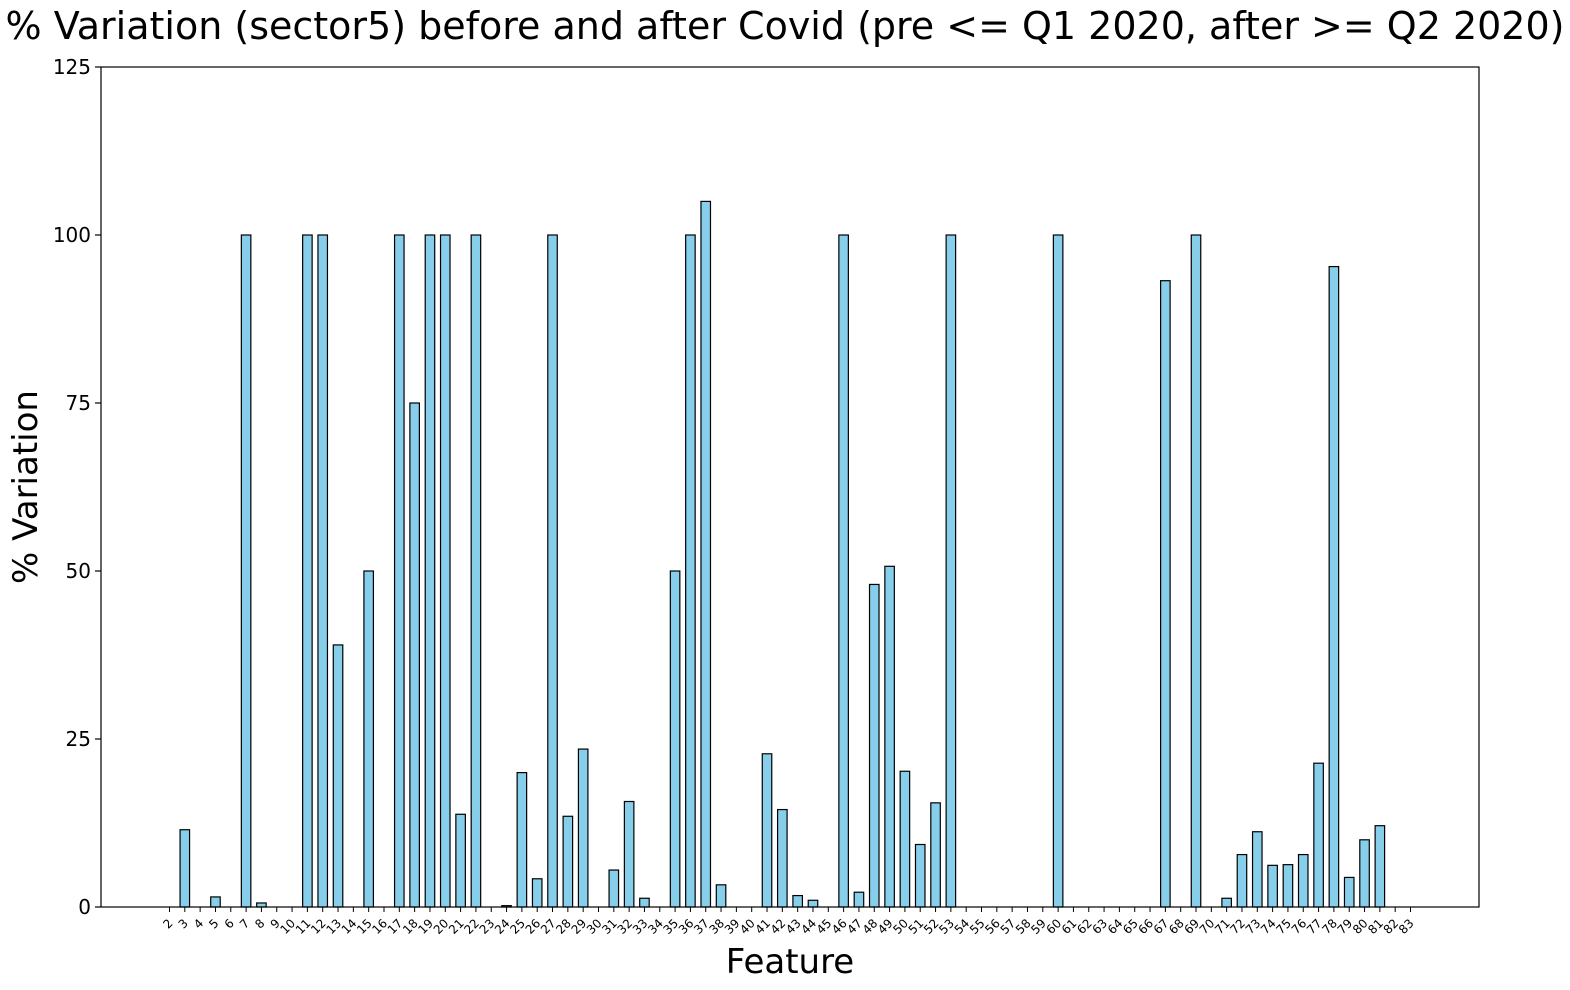 The image size is (1570, 990). What do you see at coordinates (259, 923) in the screenshot?
I see `x-tick-label: 8` at bounding box center [259, 923].